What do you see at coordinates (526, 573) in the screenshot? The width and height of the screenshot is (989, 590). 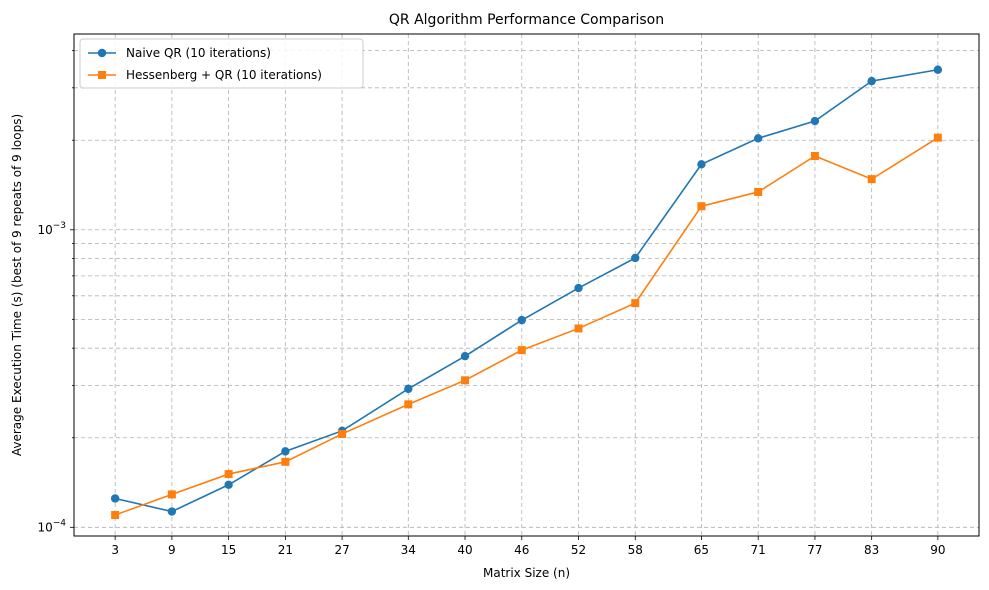 I see `x-axis-label: Matrix Size (n)` at bounding box center [526, 573].